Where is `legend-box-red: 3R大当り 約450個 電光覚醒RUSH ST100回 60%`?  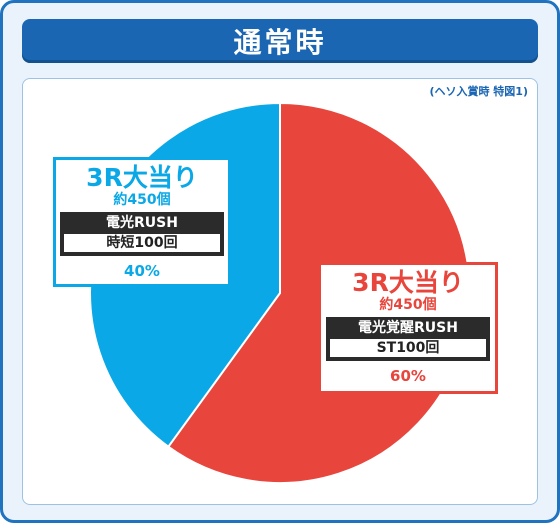 legend-box-red: 3R大当り 約450個 電光覚醒RUSH ST100回 60% is located at coordinates (408, 328).